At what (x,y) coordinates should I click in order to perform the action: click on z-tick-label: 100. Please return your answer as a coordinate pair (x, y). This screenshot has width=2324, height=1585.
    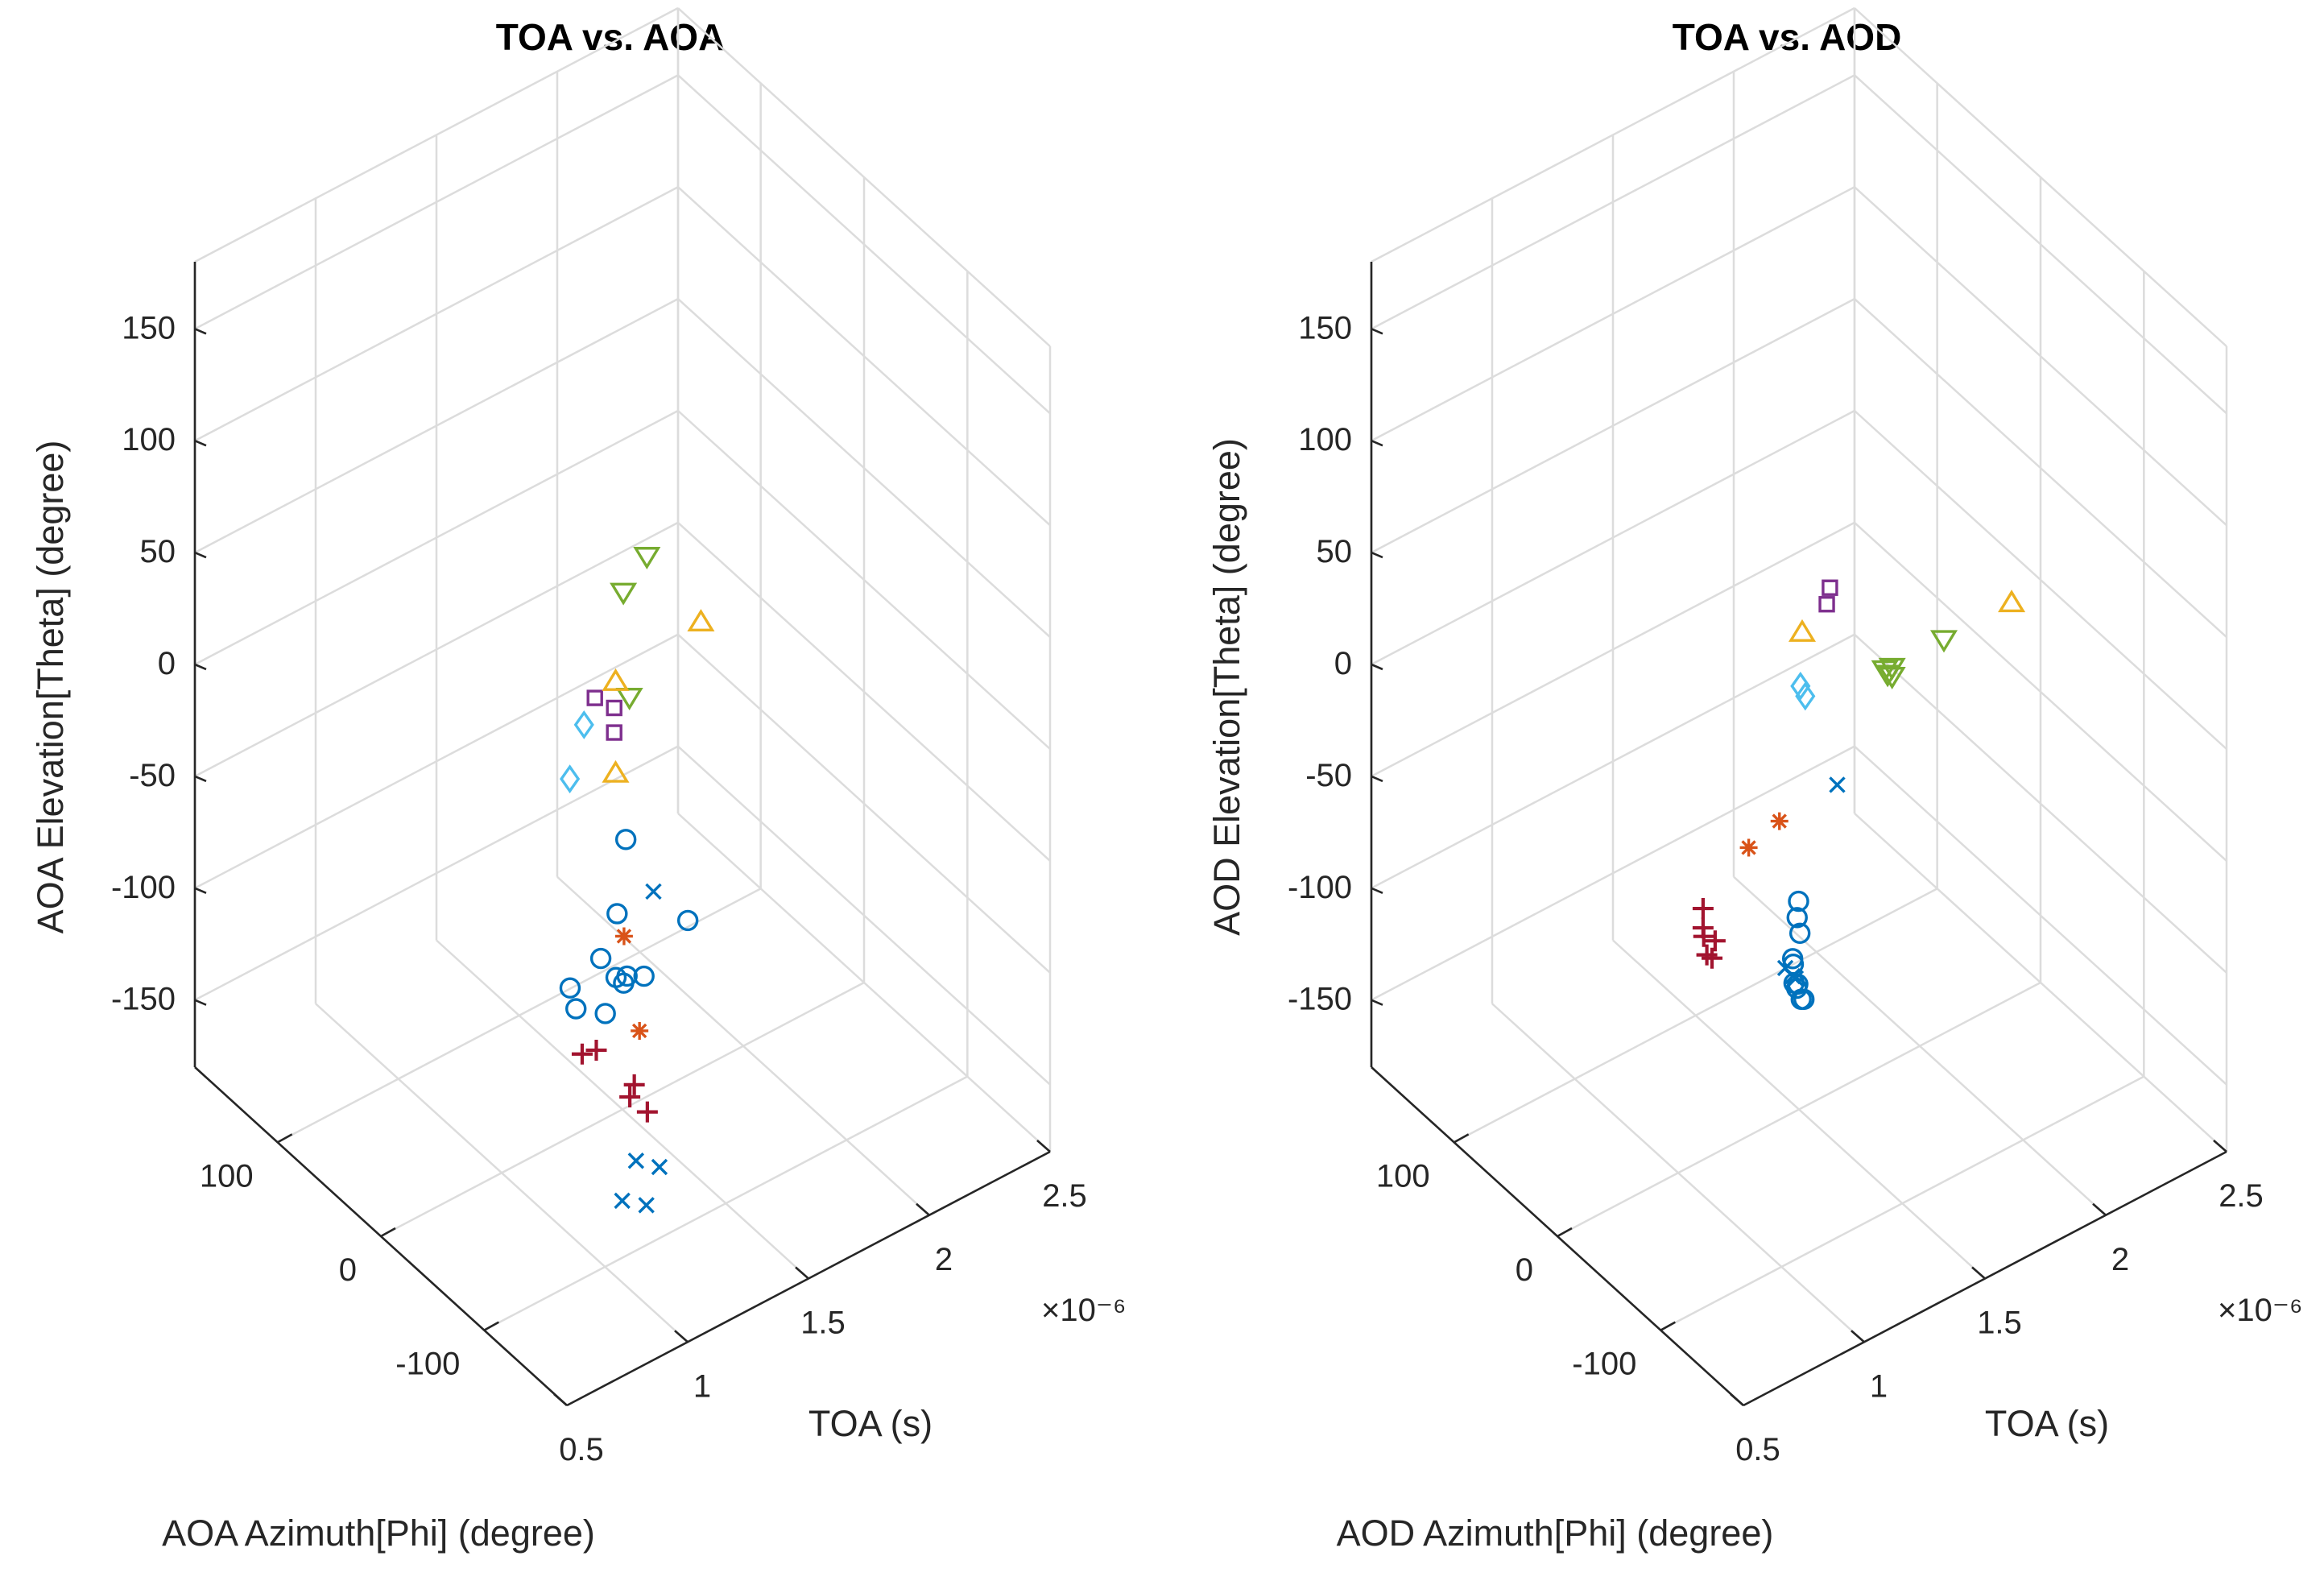
    Looking at the image, I should click on (149, 439).